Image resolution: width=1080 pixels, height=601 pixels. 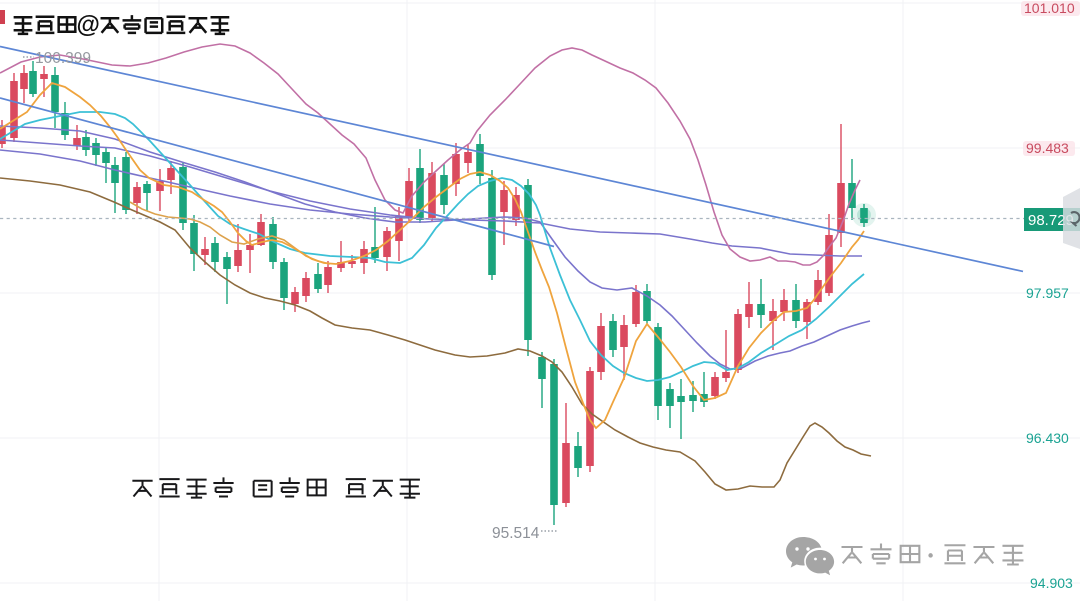 What do you see at coordinates (1047, 438) in the screenshot?
I see `svg-text: 96.430` at bounding box center [1047, 438].